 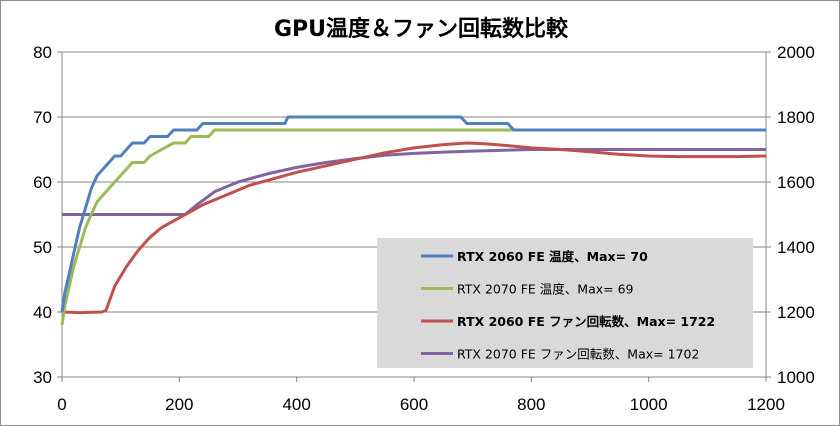 What do you see at coordinates (61, 404) in the screenshot?
I see `x-tick-label: 0` at bounding box center [61, 404].